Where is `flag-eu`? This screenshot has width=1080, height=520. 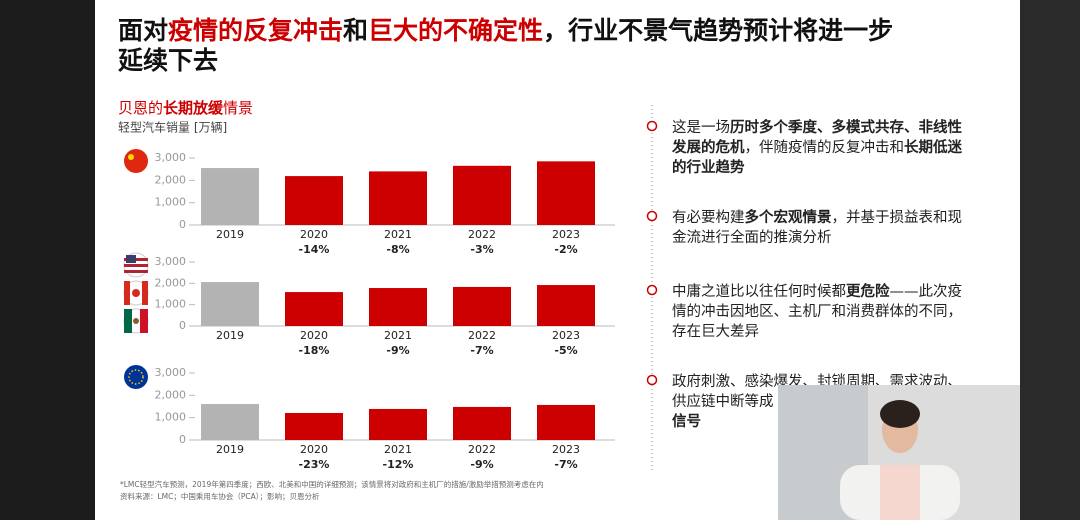 flag-eu is located at coordinates (136, 377).